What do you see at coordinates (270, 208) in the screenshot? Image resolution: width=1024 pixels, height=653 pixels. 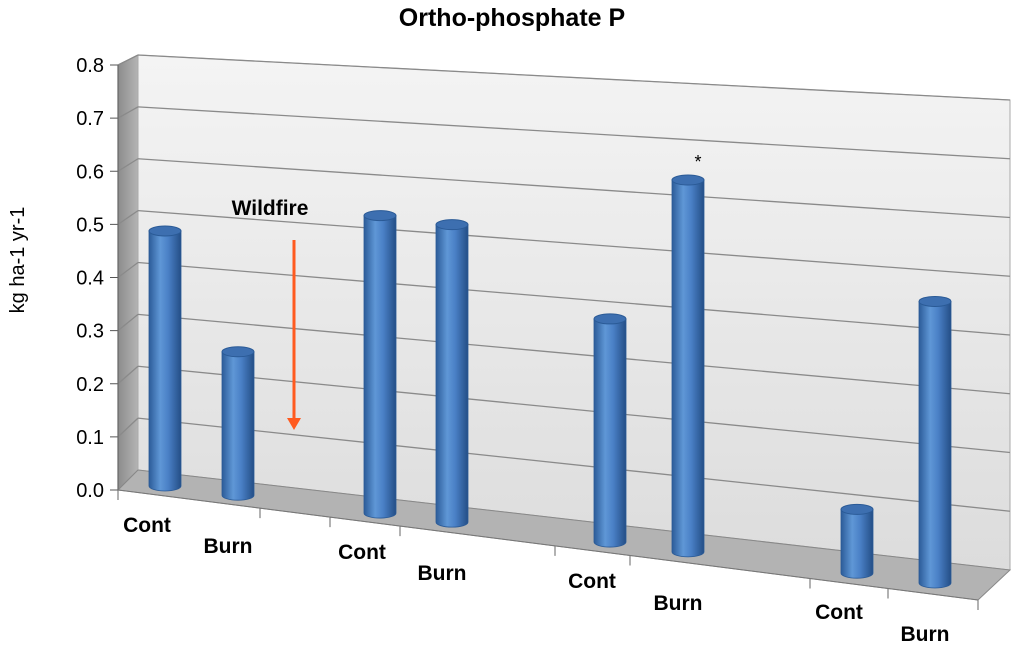 I see `wildfire-label: Wildfire` at bounding box center [270, 208].